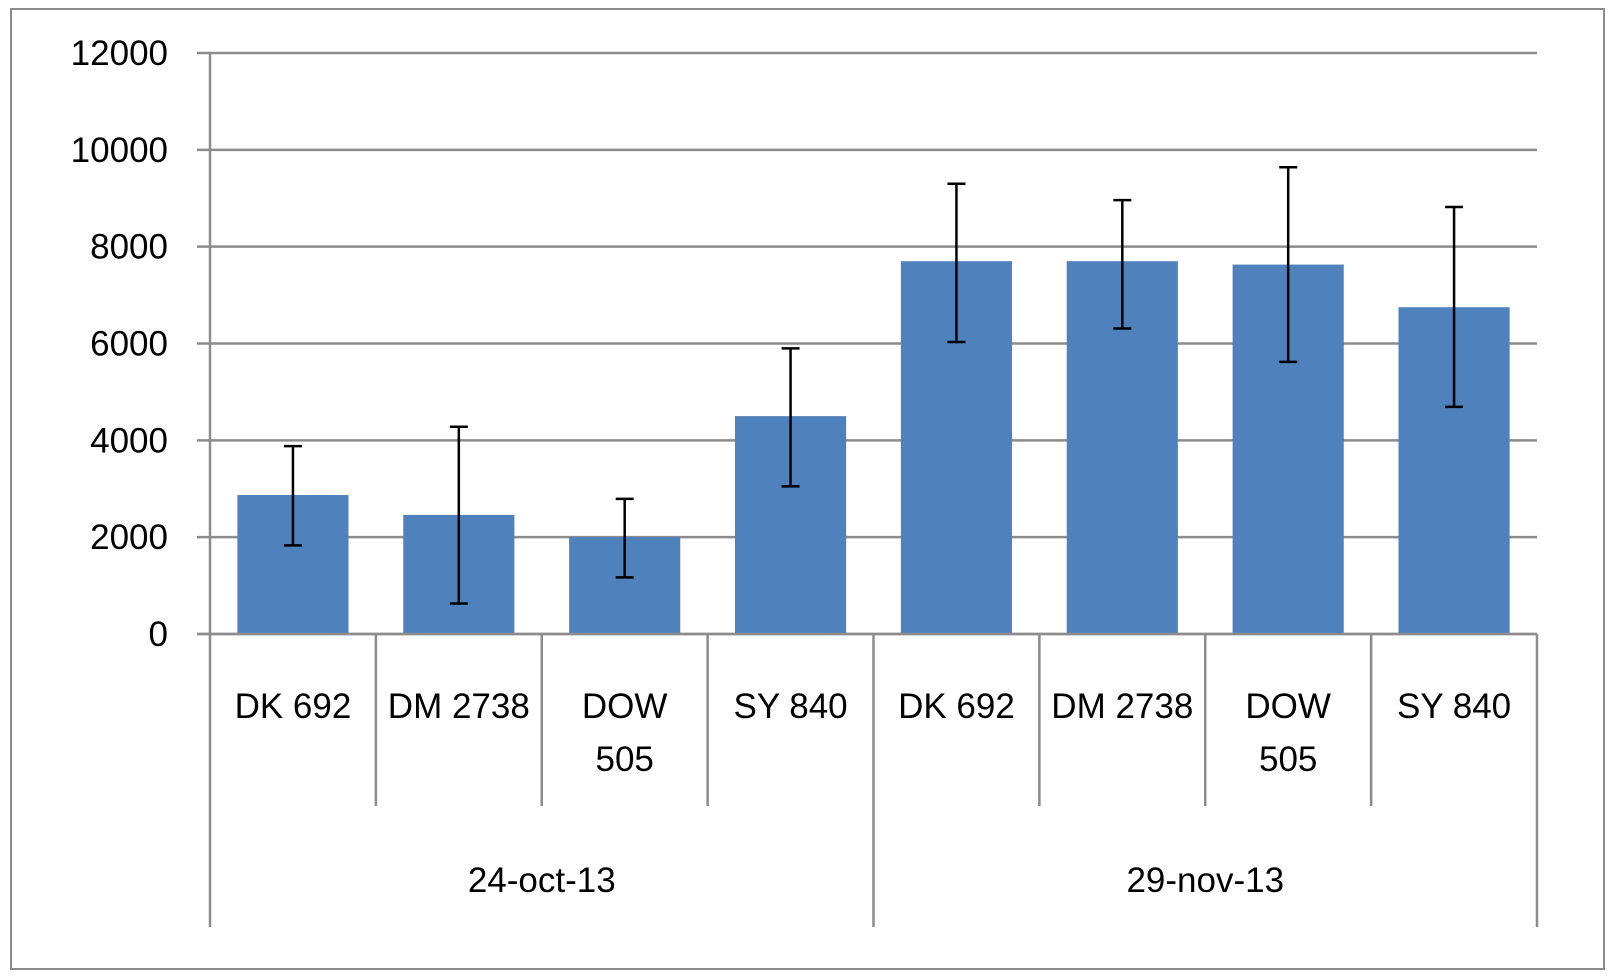 The image size is (1618, 977). What do you see at coordinates (1205, 880) in the screenshot?
I see `x-group-label: 29-nov-13` at bounding box center [1205, 880].